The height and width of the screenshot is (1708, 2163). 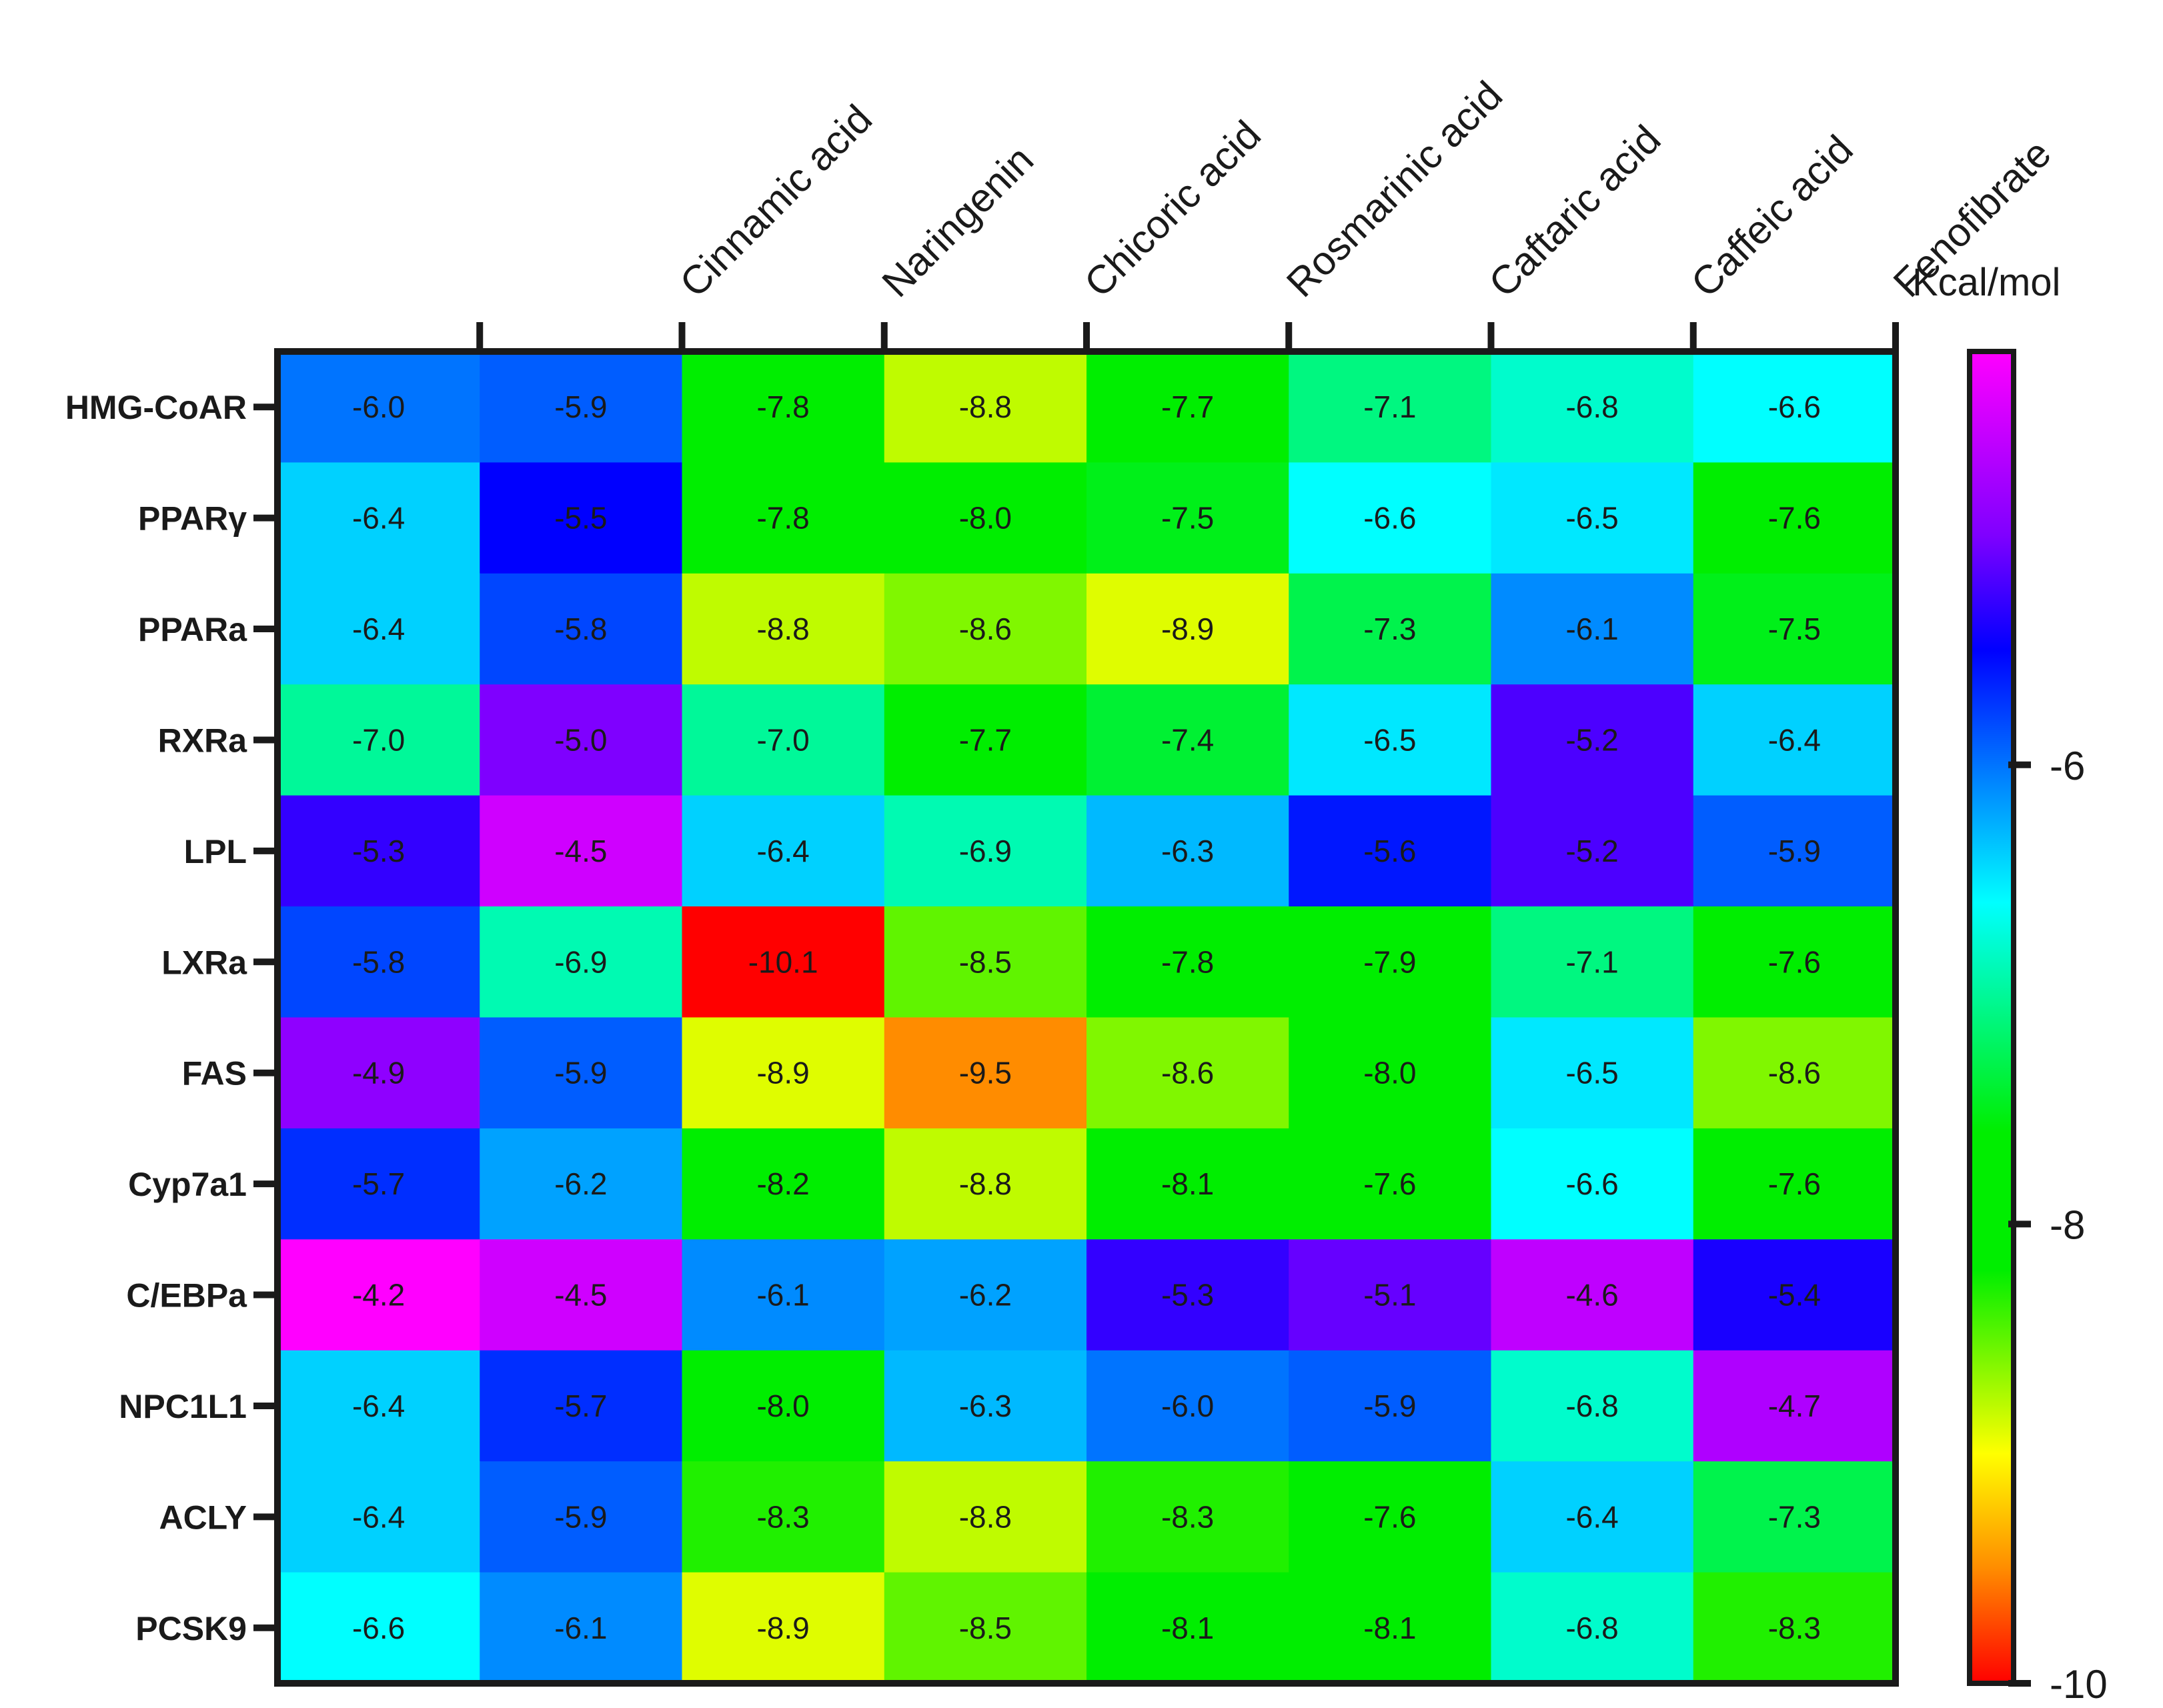 What do you see at coordinates (2067, 766) in the screenshot?
I see `colorbar-tick-label: -6` at bounding box center [2067, 766].